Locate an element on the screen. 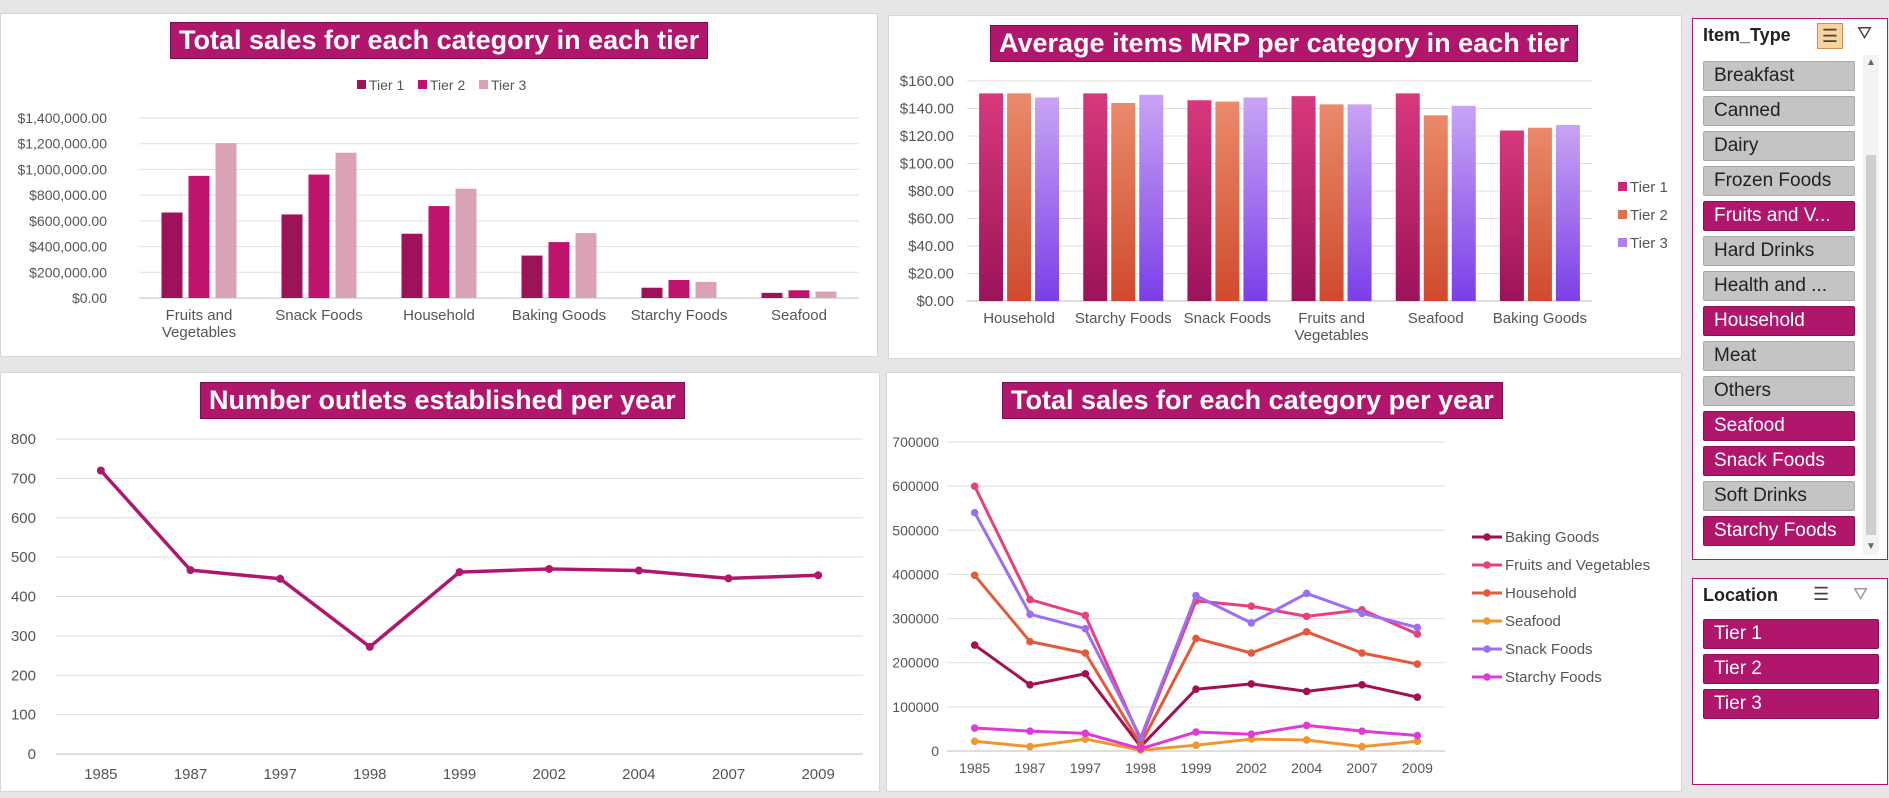 This screenshot has width=1889, height=798. scrollbar-thumb is located at coordinates (1871, 345).